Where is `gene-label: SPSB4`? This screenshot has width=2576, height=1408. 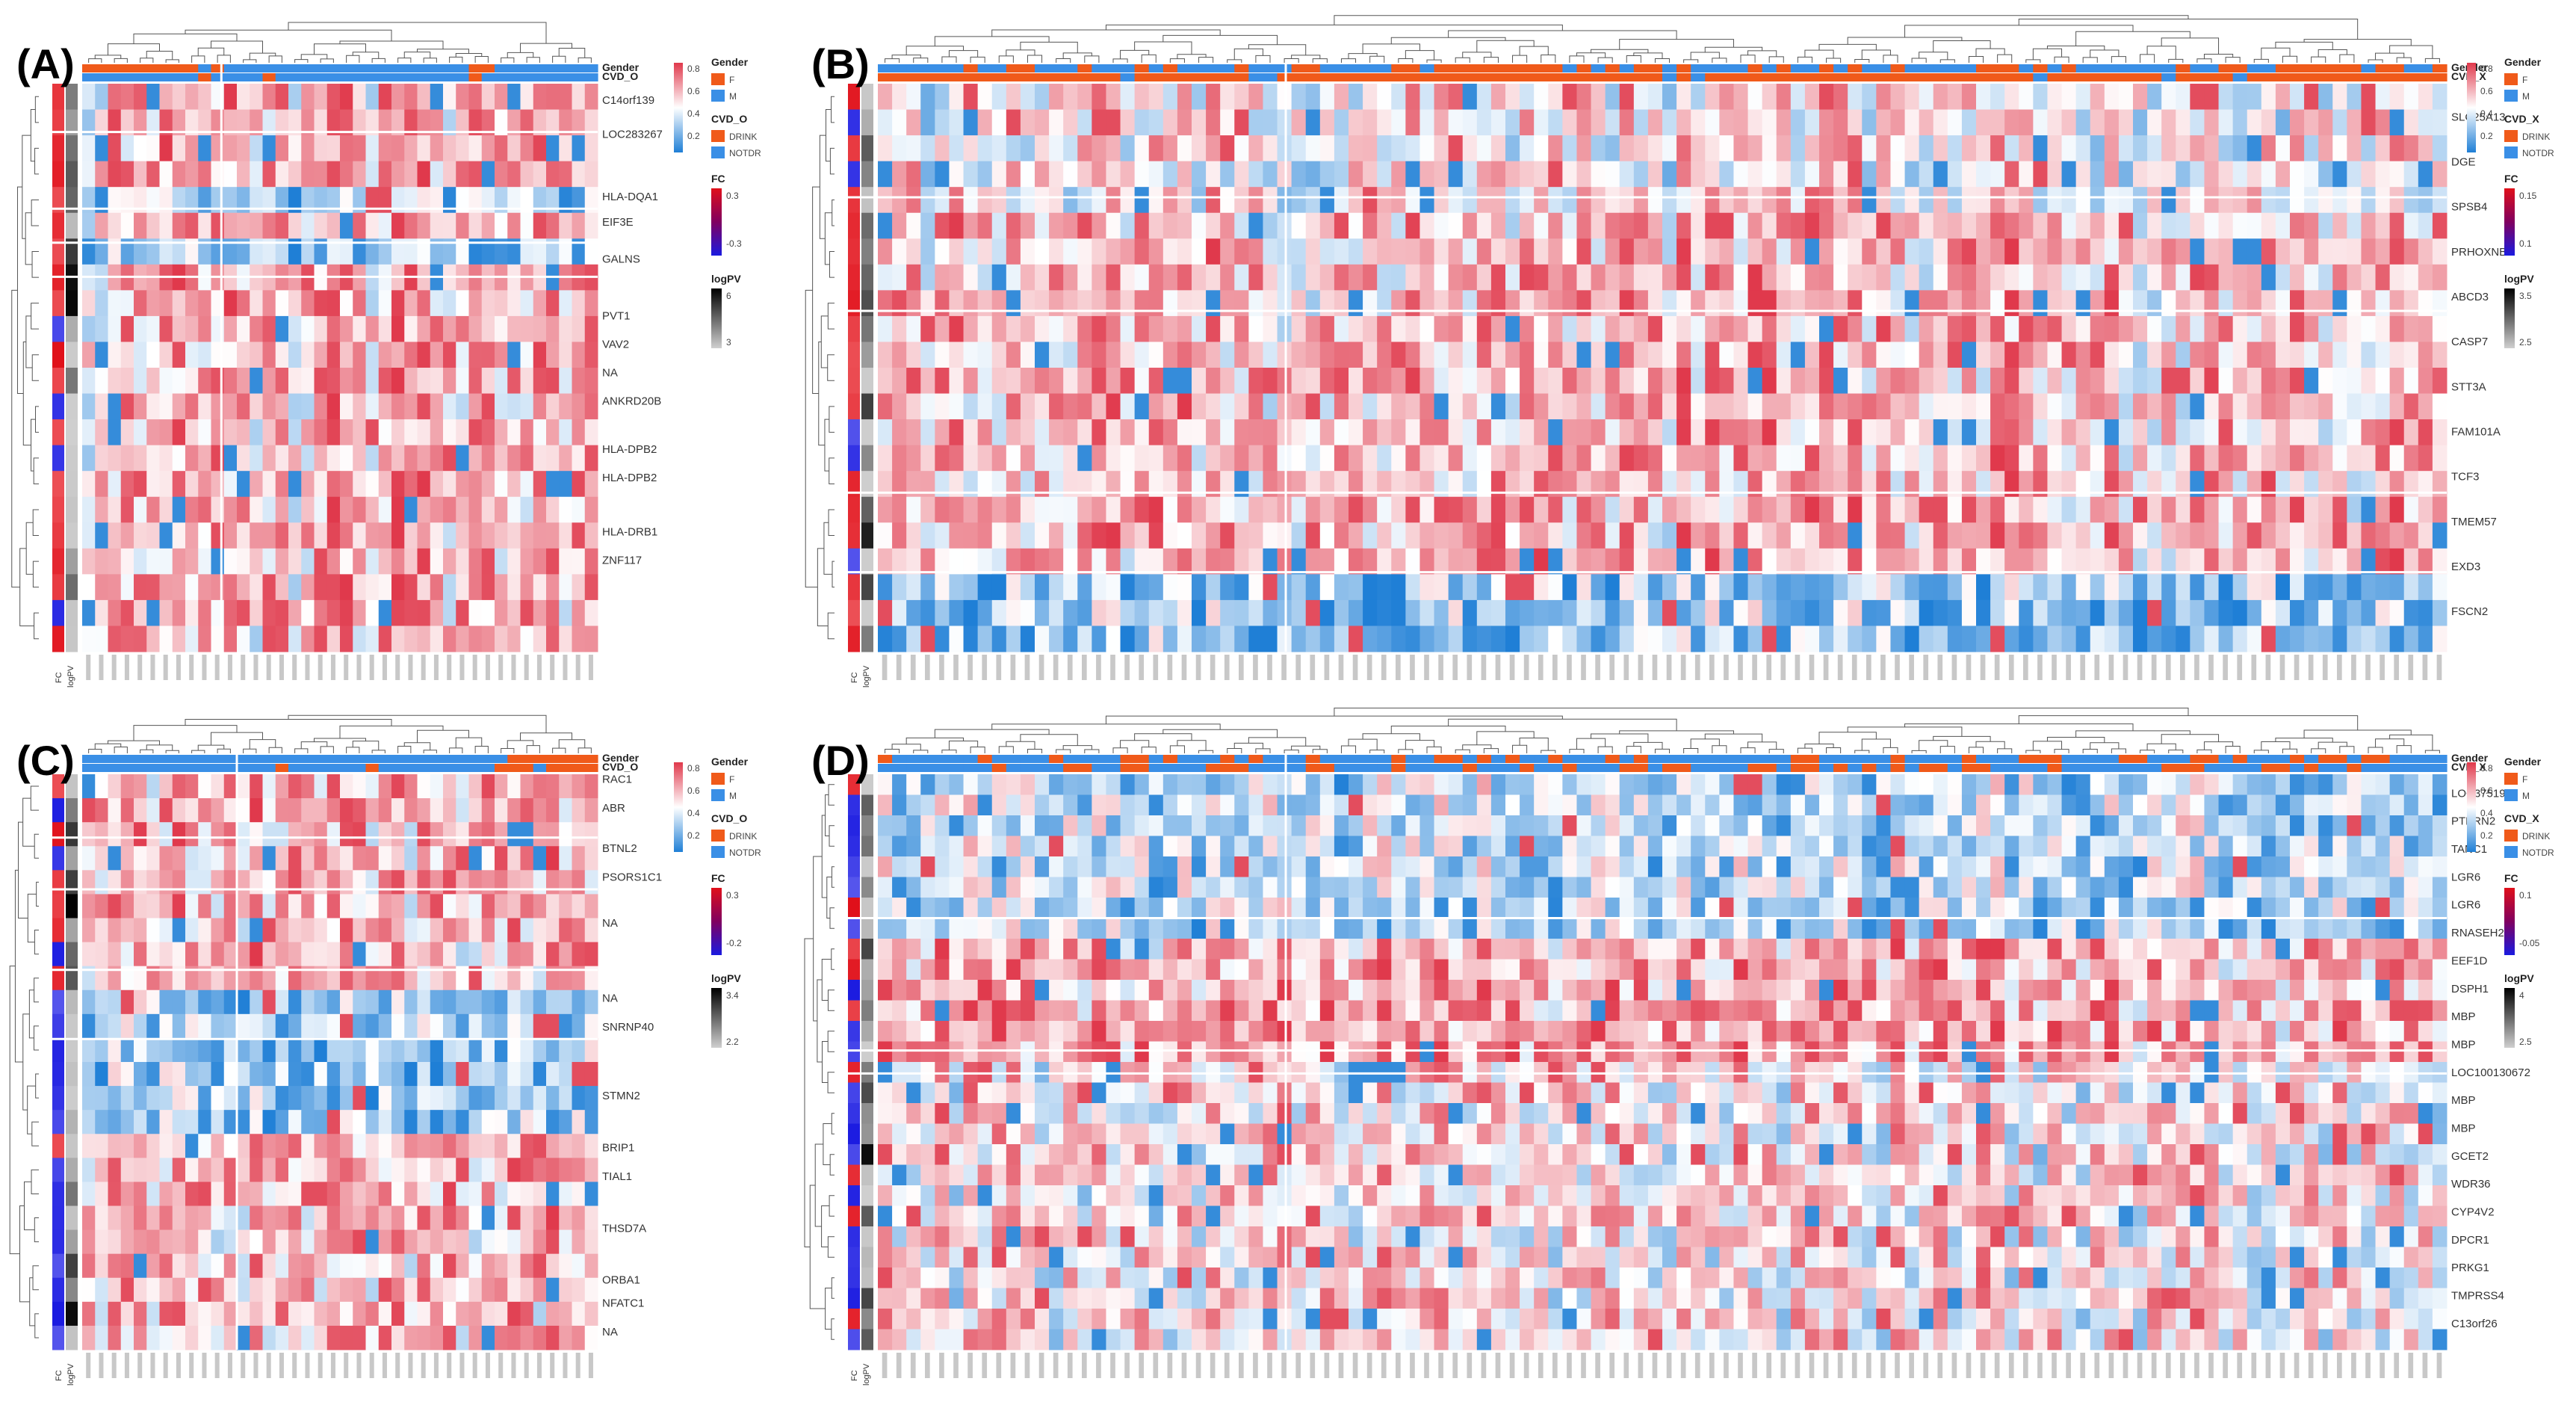
gene-label: SPSB4 is located at coordinates (2469, 207).